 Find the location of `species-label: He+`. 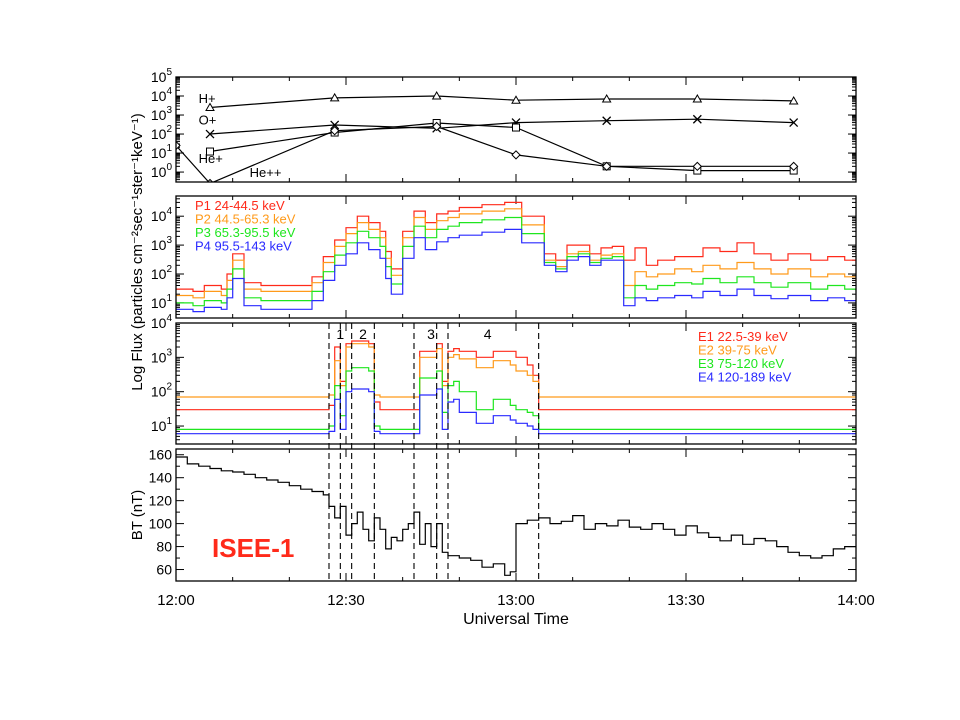

species-label: He+ is located at coordinates (211, 158).